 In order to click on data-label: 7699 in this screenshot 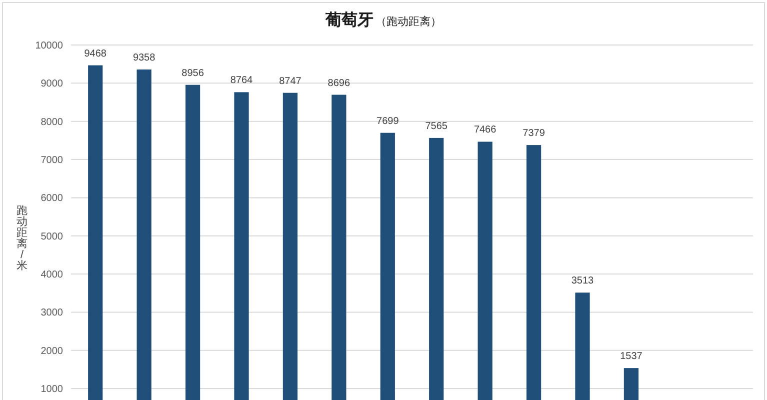, I will do `click(388, 121)`.